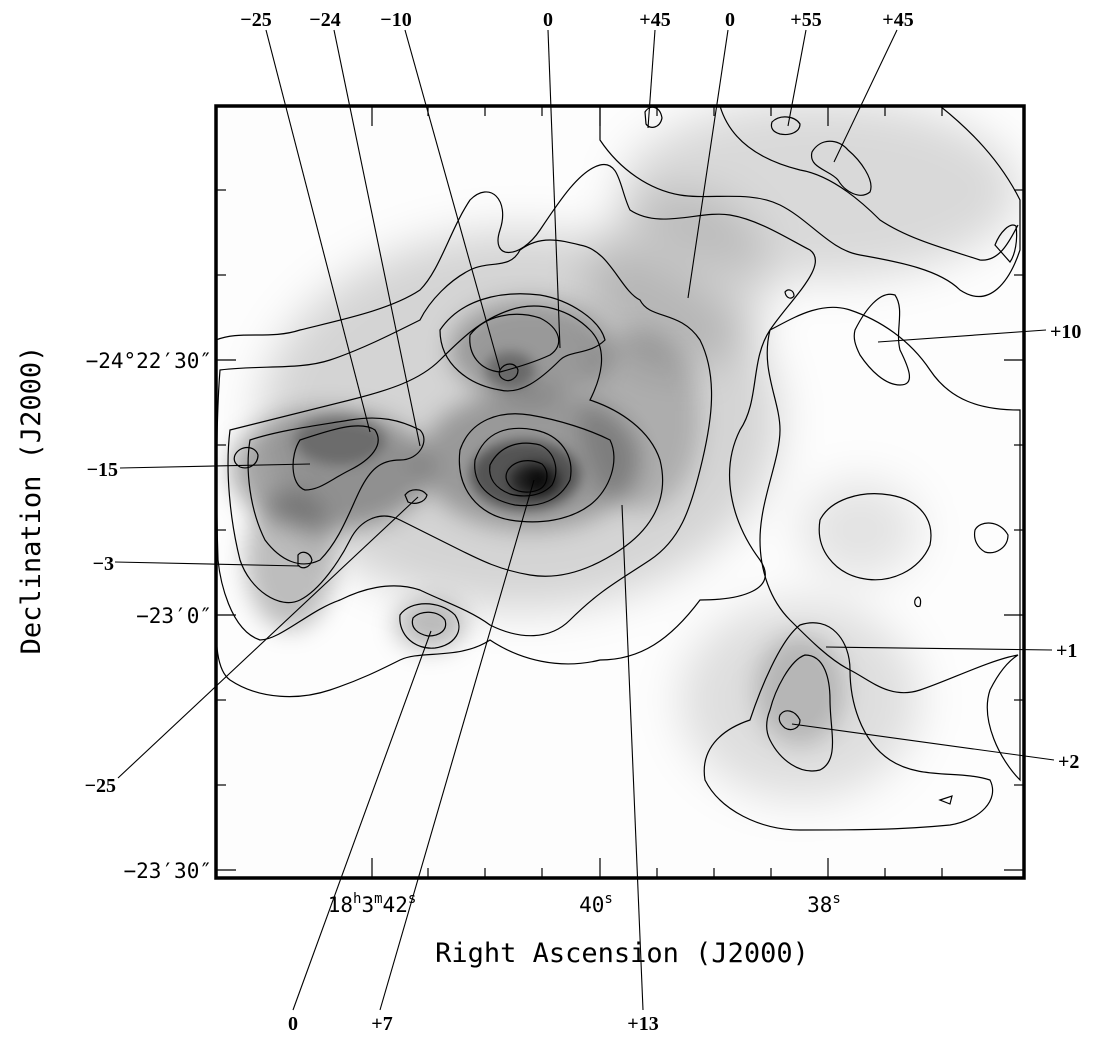 Image resolution: width=1096 pixels, height=1038 pixels. What do you see at coordinates (102, 470) in the screenshot?
I see `velocity-label: −15` at bounding box center [102, 470].